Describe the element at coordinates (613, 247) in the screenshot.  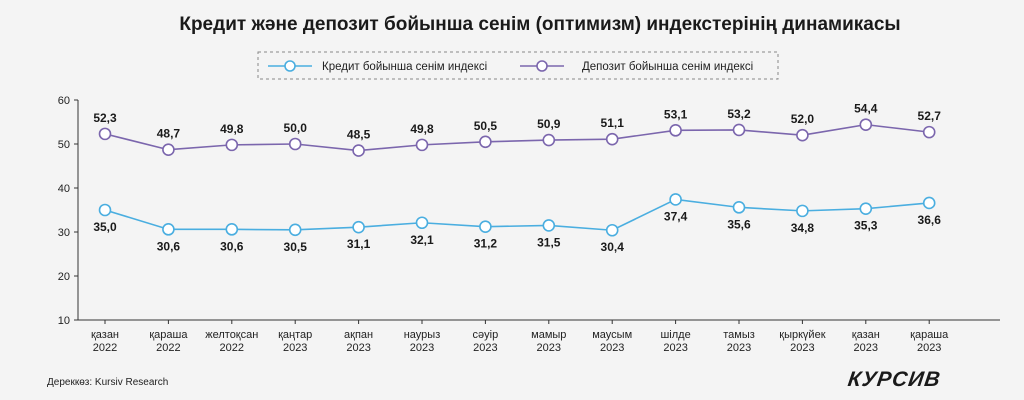
I see `data-label: 30,4` at that location.